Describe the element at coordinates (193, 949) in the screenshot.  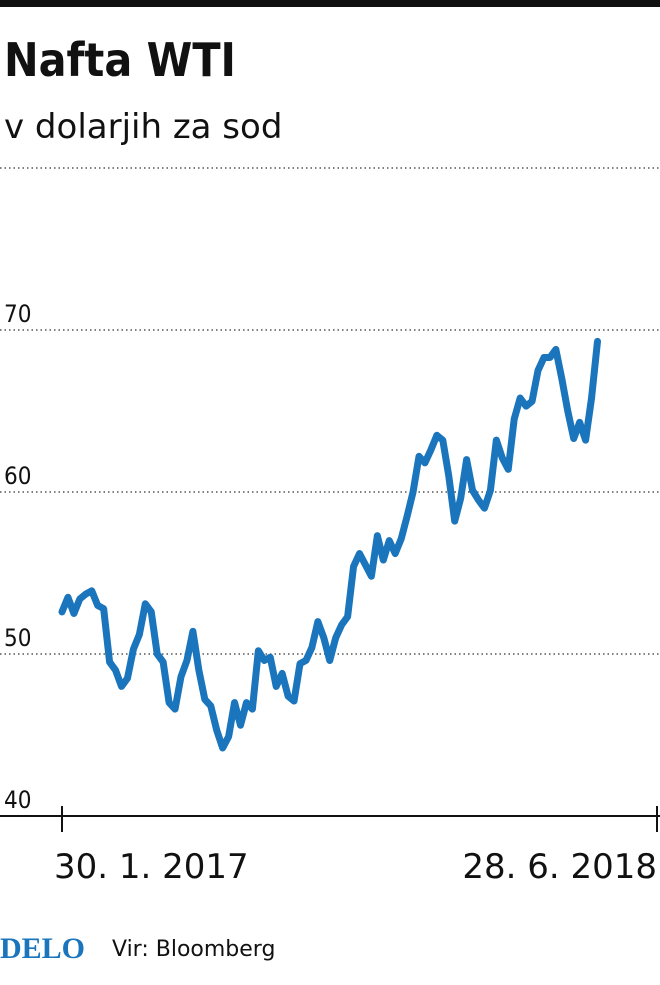
I see `source: Vir: Bloomberg` at that location.